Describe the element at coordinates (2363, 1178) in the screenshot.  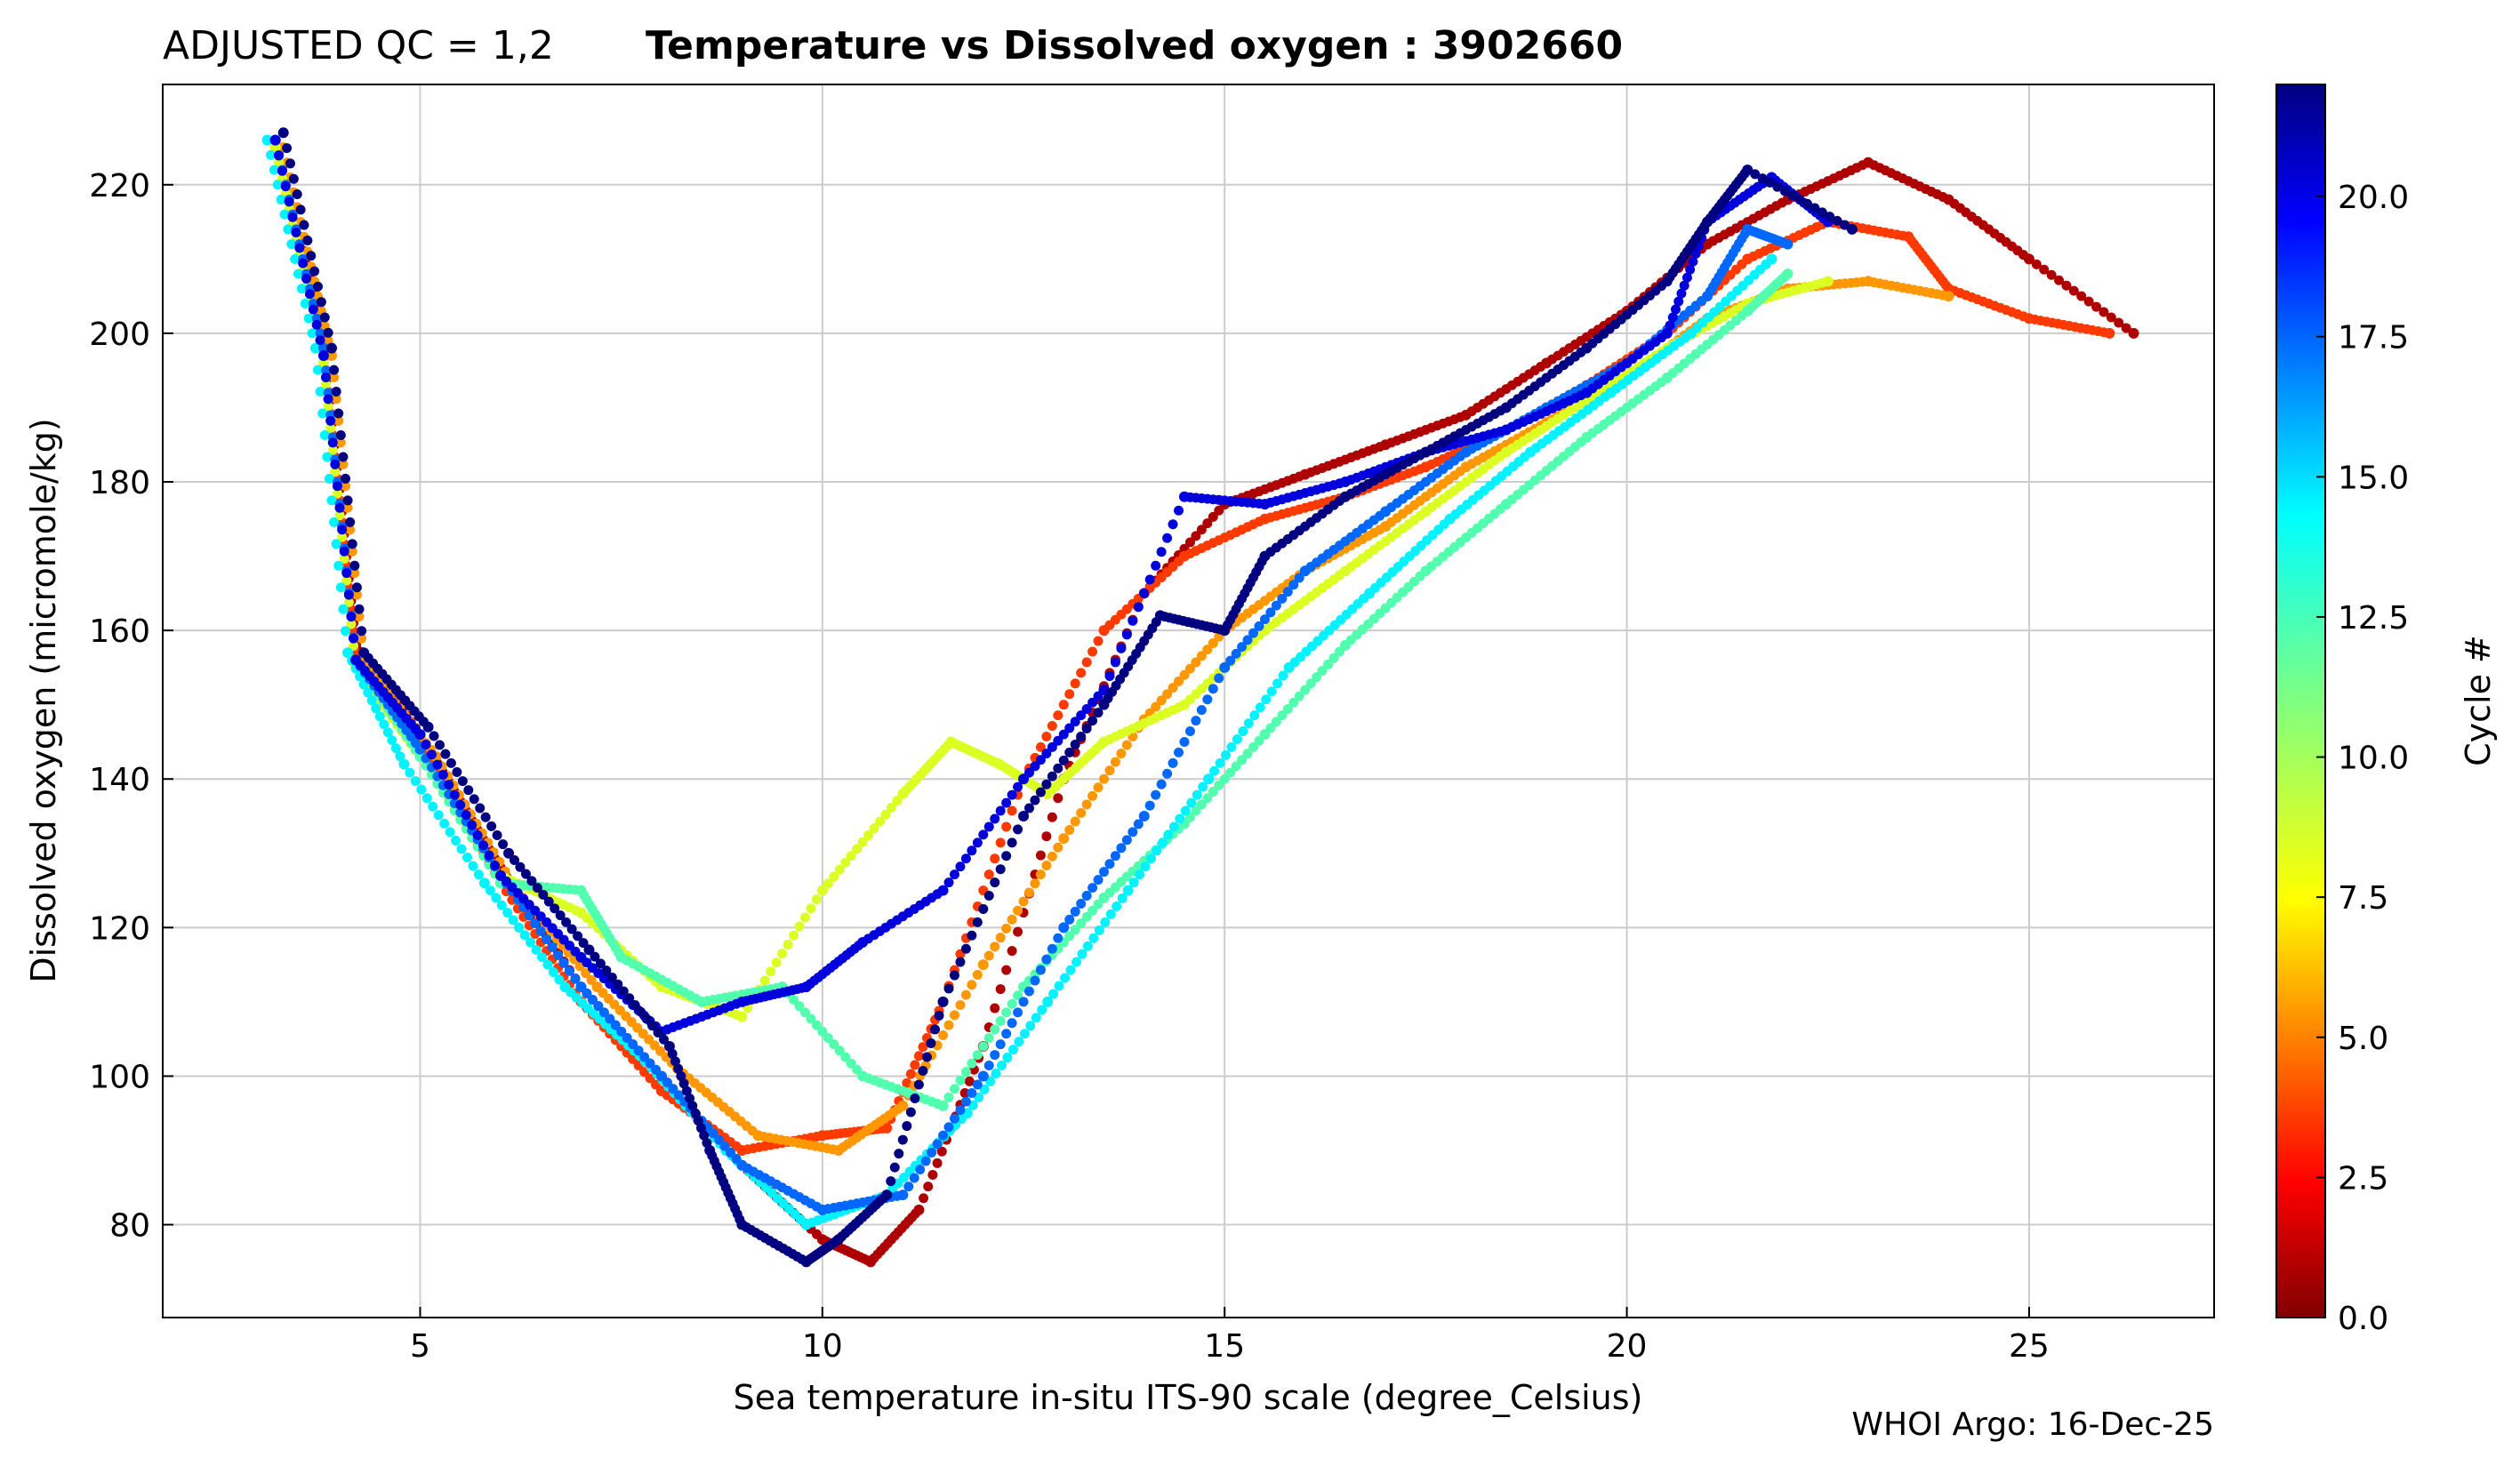
I see `colorbar-tick-label: 2.5` at that location.